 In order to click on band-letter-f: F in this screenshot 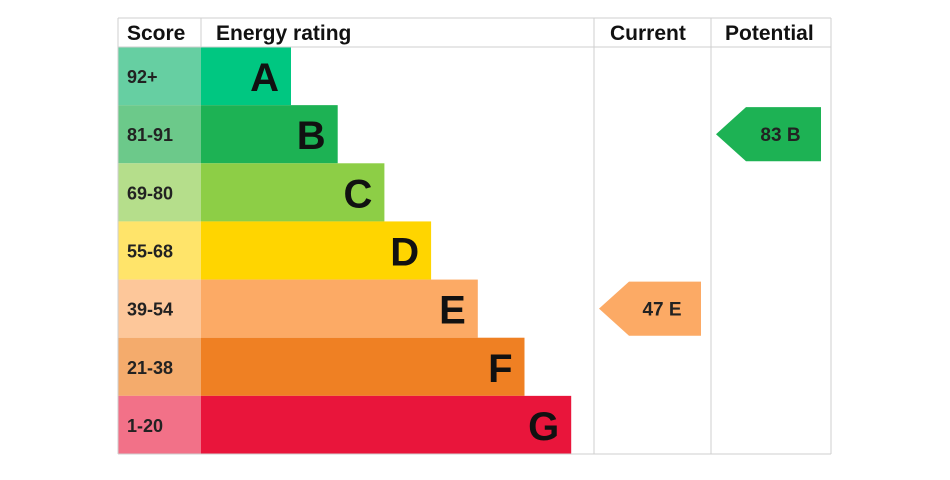, I will do `click(500, 369)`.